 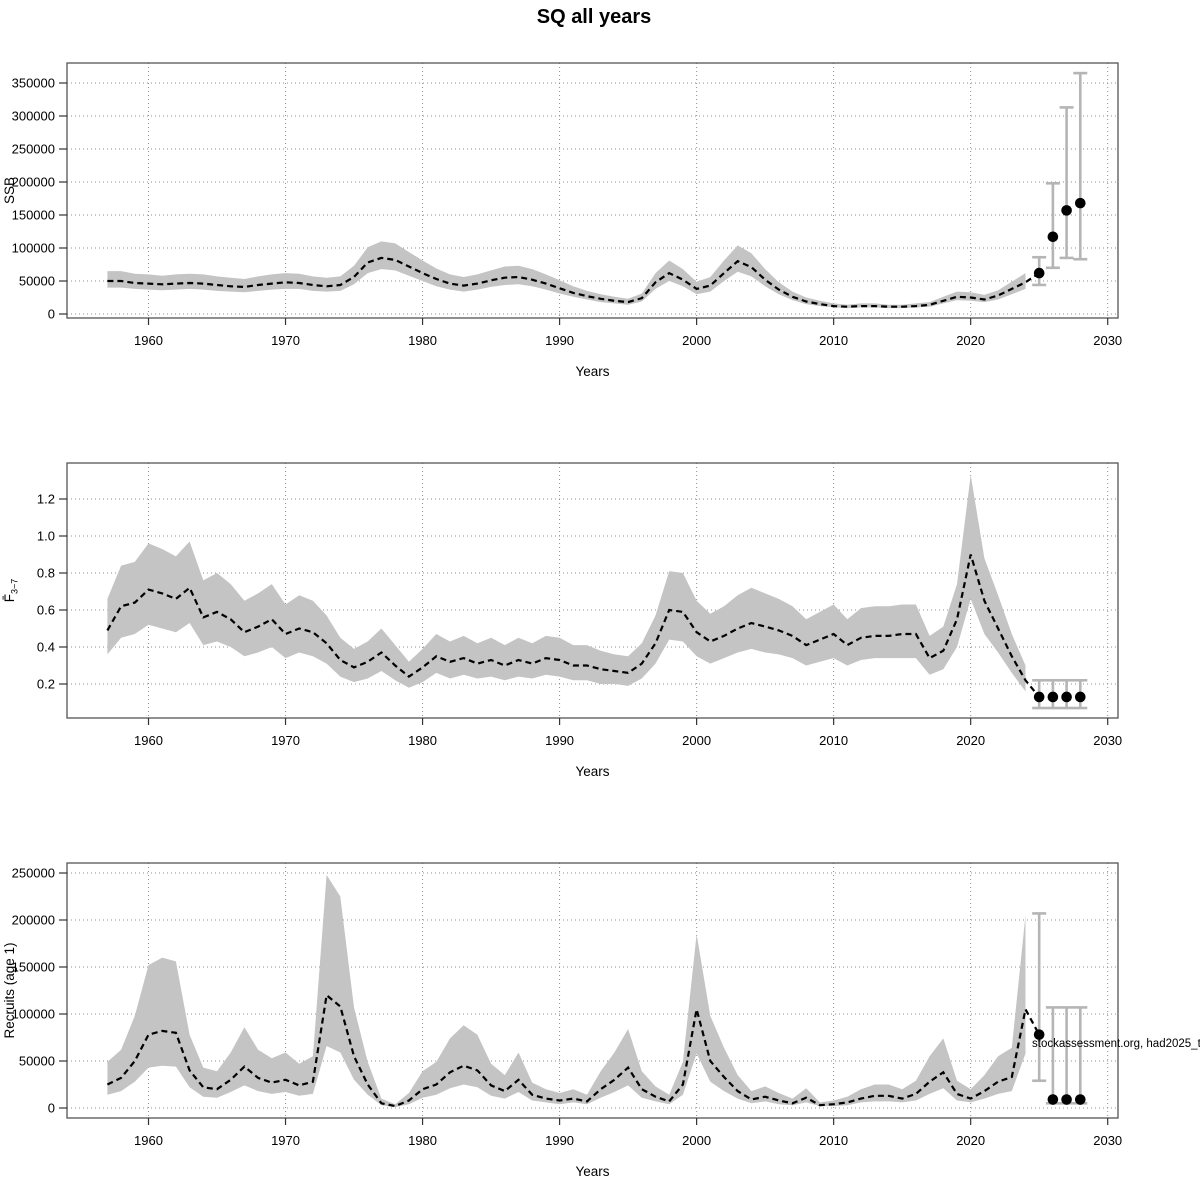 I want to click on watermark-text: stockassessment.org, had2025_tes, so click(x=1116, y=1044).